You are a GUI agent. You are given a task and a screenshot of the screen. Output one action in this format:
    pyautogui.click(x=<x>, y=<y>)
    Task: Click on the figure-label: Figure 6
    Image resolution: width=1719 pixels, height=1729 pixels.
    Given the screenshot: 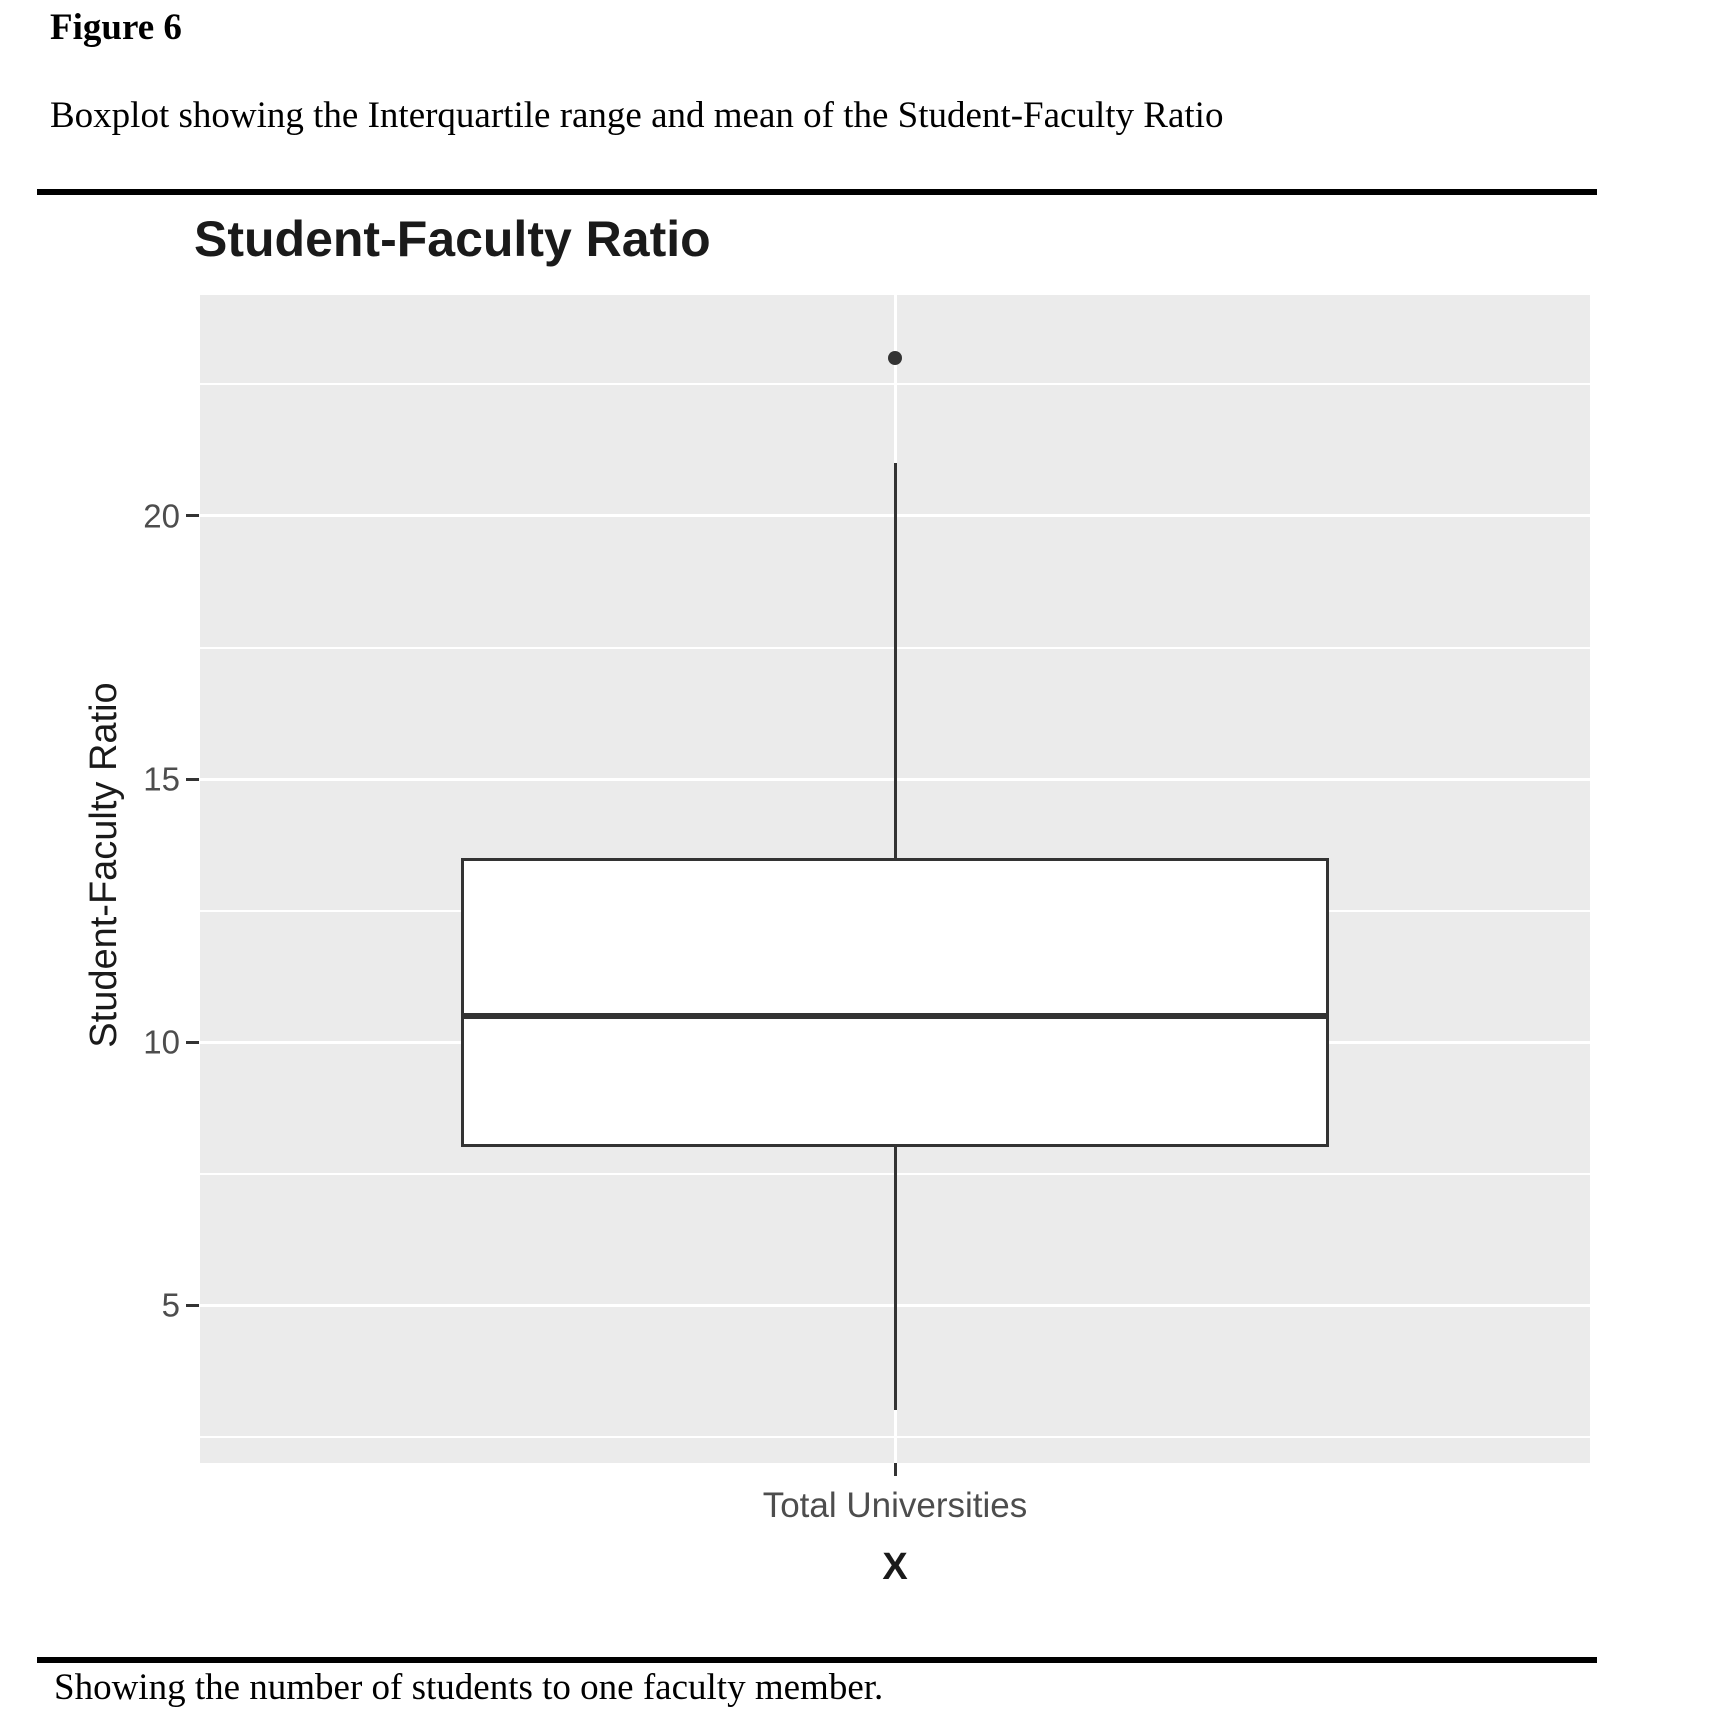 What is the action you would take?
    pyautogui.click(x=116, y=27)
    